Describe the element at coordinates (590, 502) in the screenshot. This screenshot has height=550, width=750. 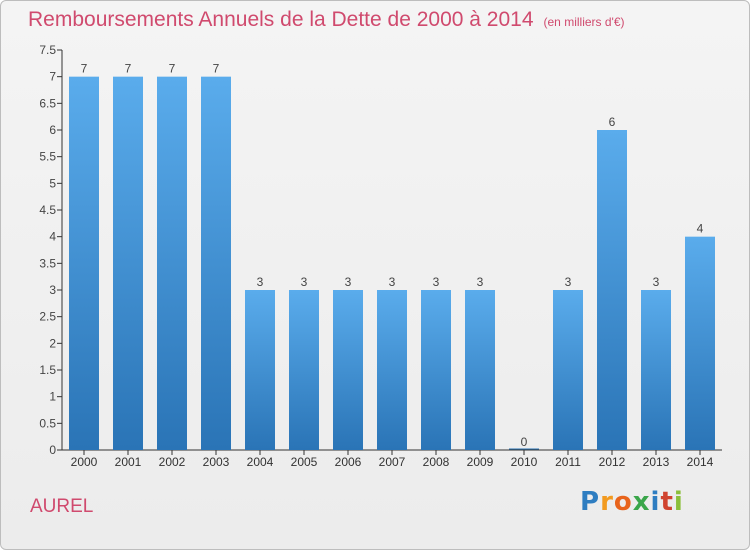
I see `logo-letter: P` at that location.